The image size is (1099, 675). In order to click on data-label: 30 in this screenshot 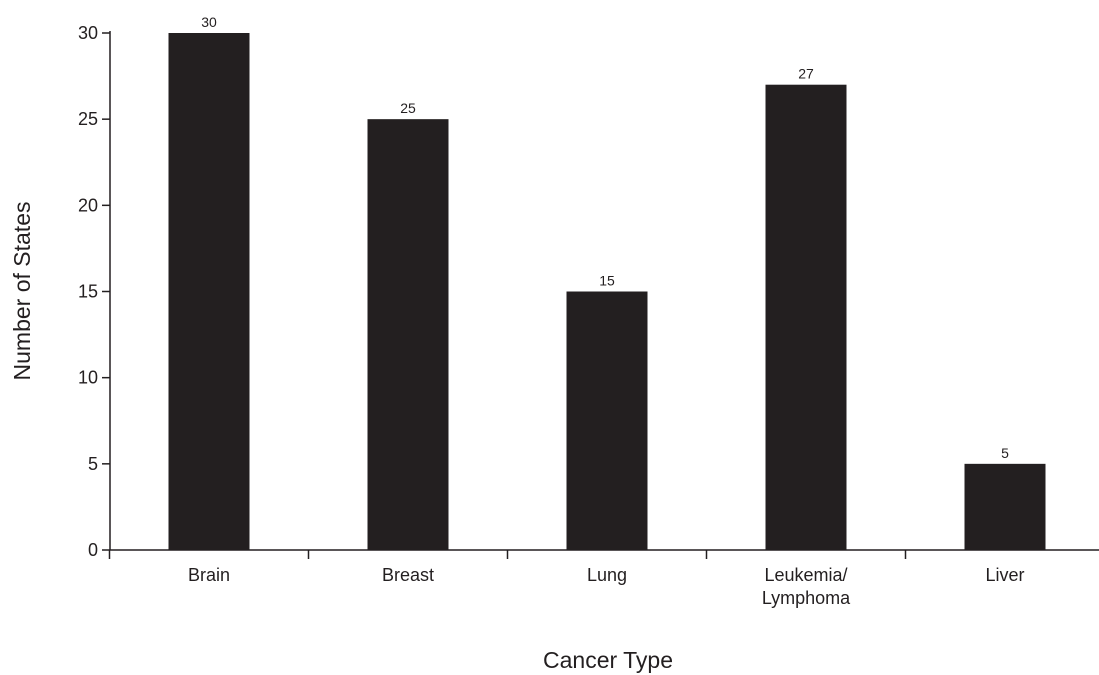, I will do `click(209, 22)`.